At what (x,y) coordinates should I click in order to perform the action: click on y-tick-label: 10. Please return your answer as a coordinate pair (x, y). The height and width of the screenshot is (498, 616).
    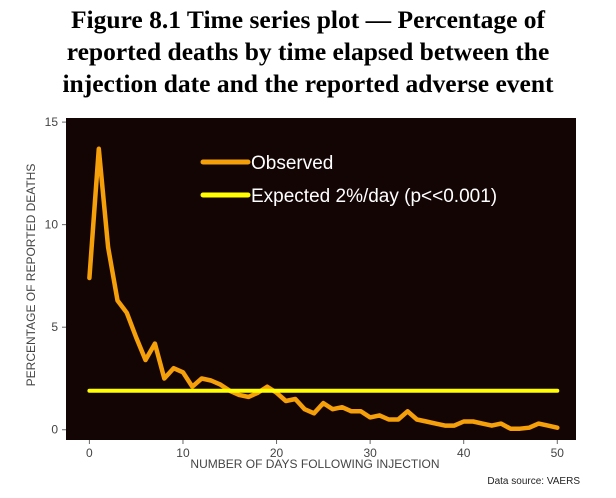
    Looking at the image, I should click on (52, 225).